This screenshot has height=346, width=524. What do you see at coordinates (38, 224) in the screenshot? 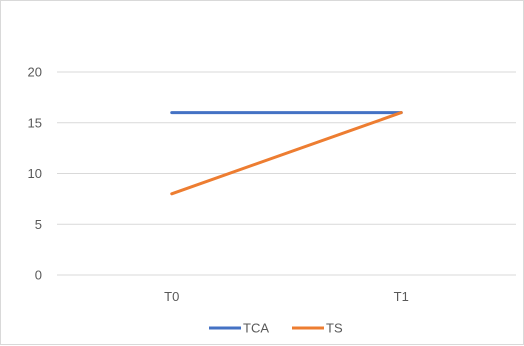
I see `y-tick-label: 5` at bounding box center [38, 224].